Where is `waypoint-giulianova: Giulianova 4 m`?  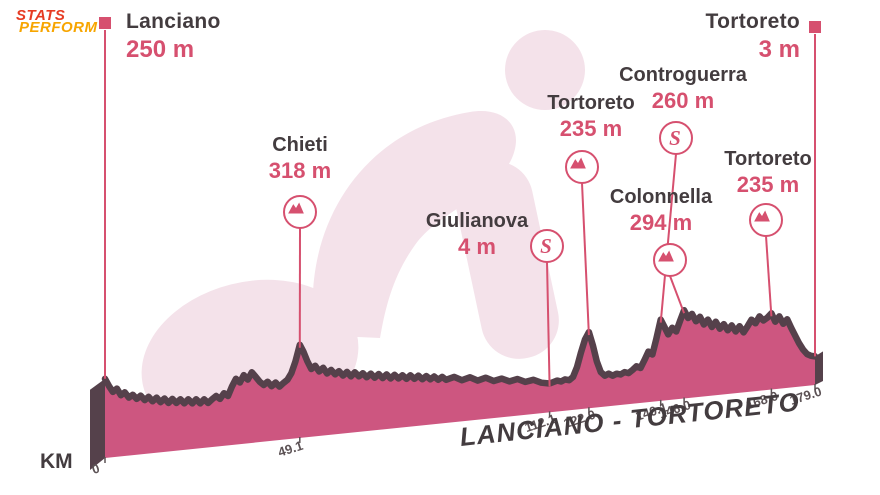
waypoint-giulianova: Giulianova 4 m is located at coordinates (477, 235).